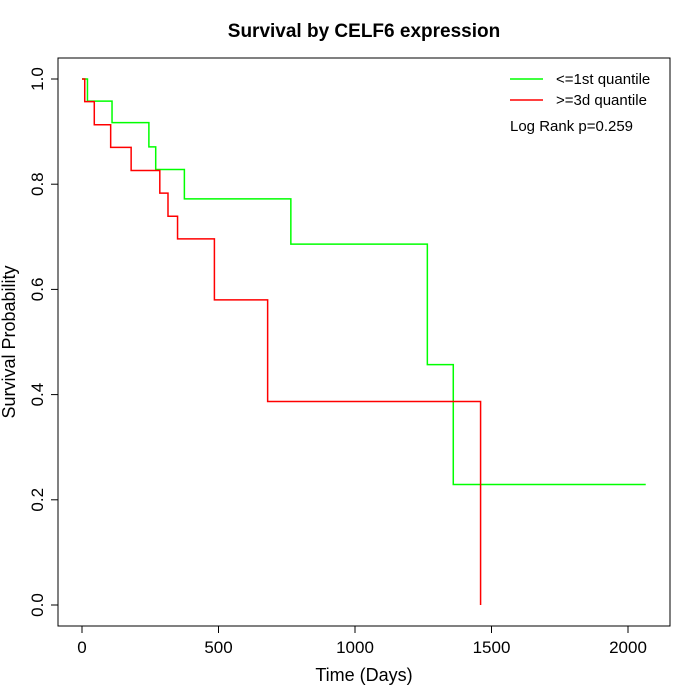  What do you see at coordinates (363, 675) in the screenshot?
I see `x-axis-label: Time (Days)` at bounding box center [363, 675].